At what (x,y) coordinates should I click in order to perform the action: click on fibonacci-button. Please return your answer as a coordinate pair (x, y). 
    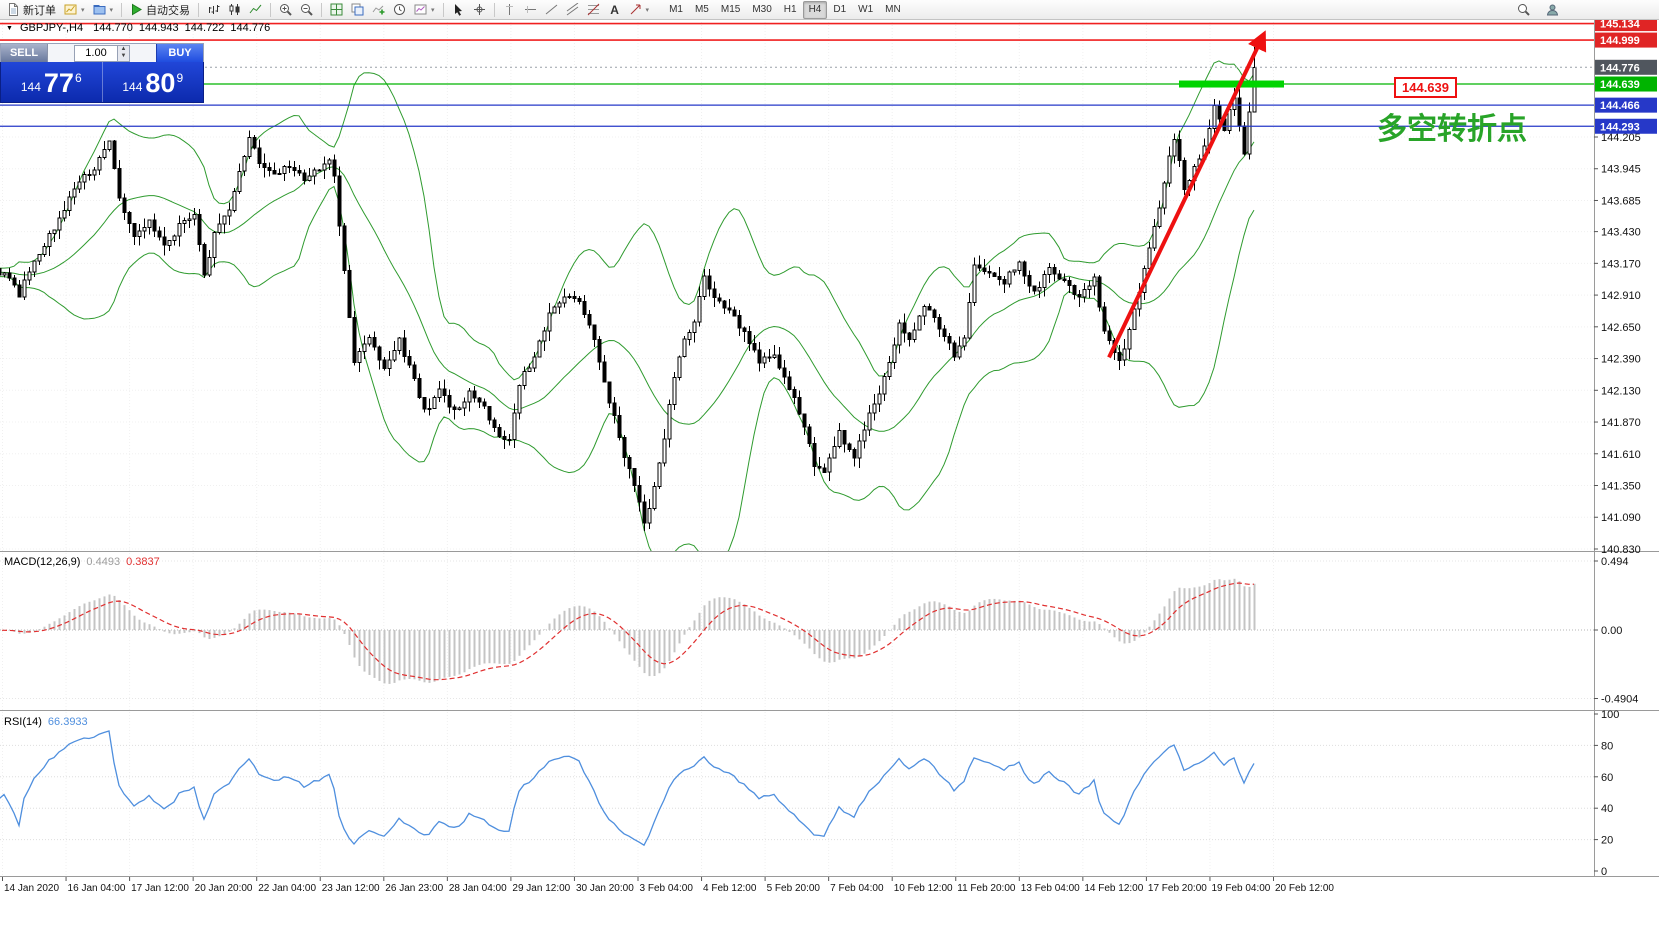
    Looking at the image, I should click on (593, 10).